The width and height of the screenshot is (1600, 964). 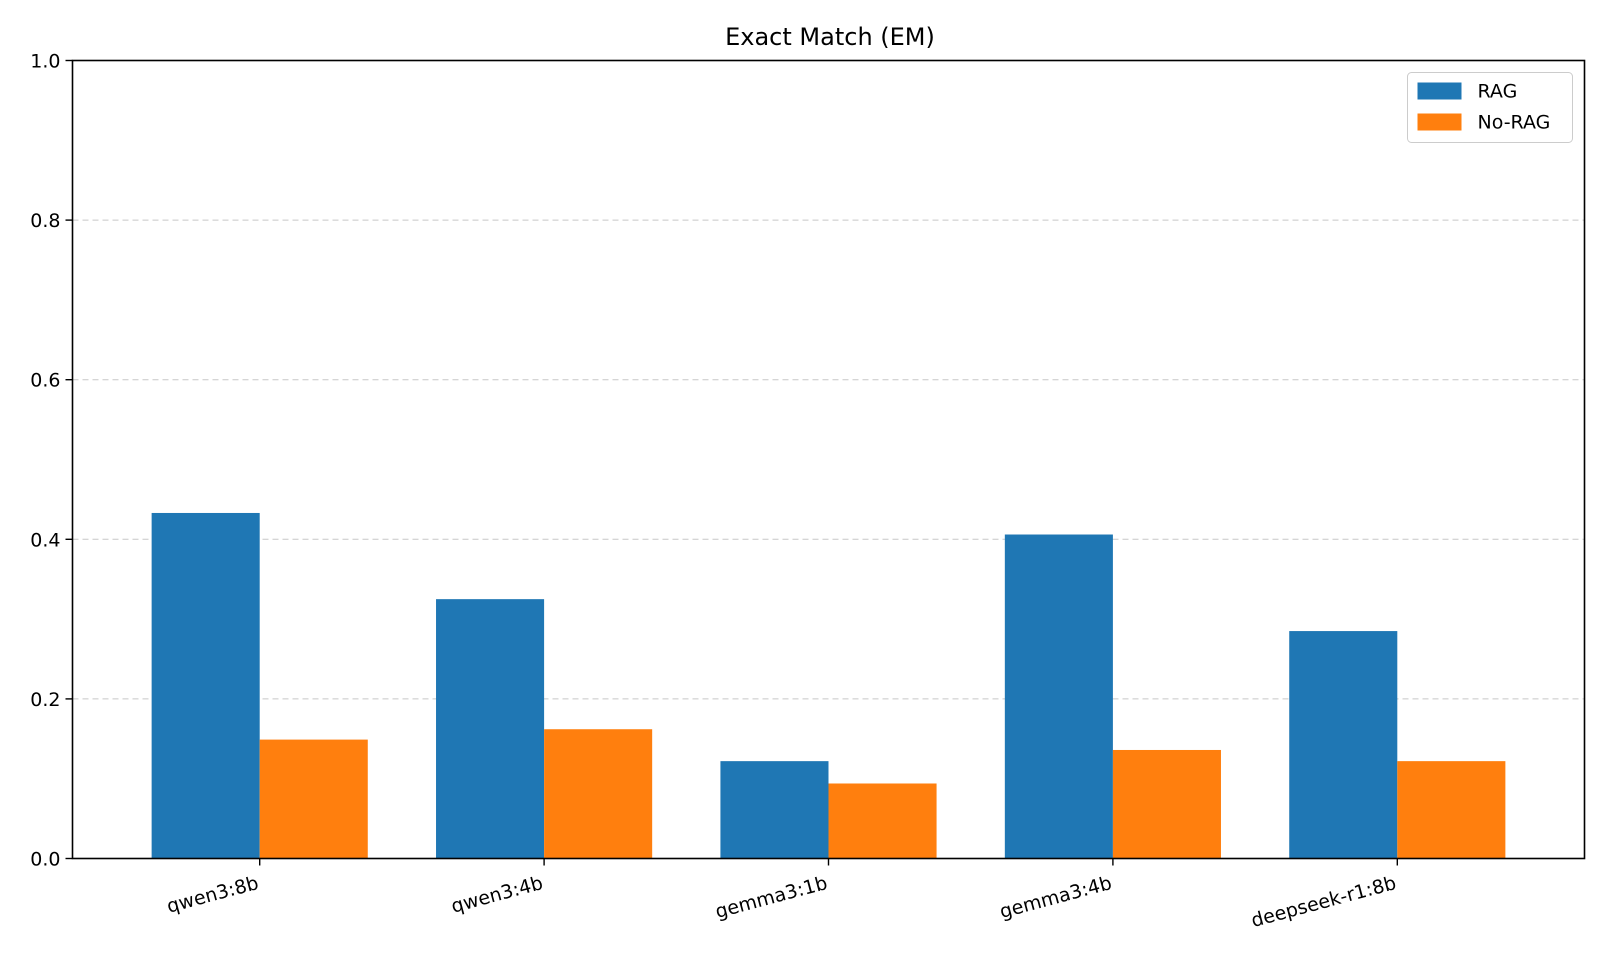 I want to click on y-tick-label: 0.2, so click(x=45, y=700).